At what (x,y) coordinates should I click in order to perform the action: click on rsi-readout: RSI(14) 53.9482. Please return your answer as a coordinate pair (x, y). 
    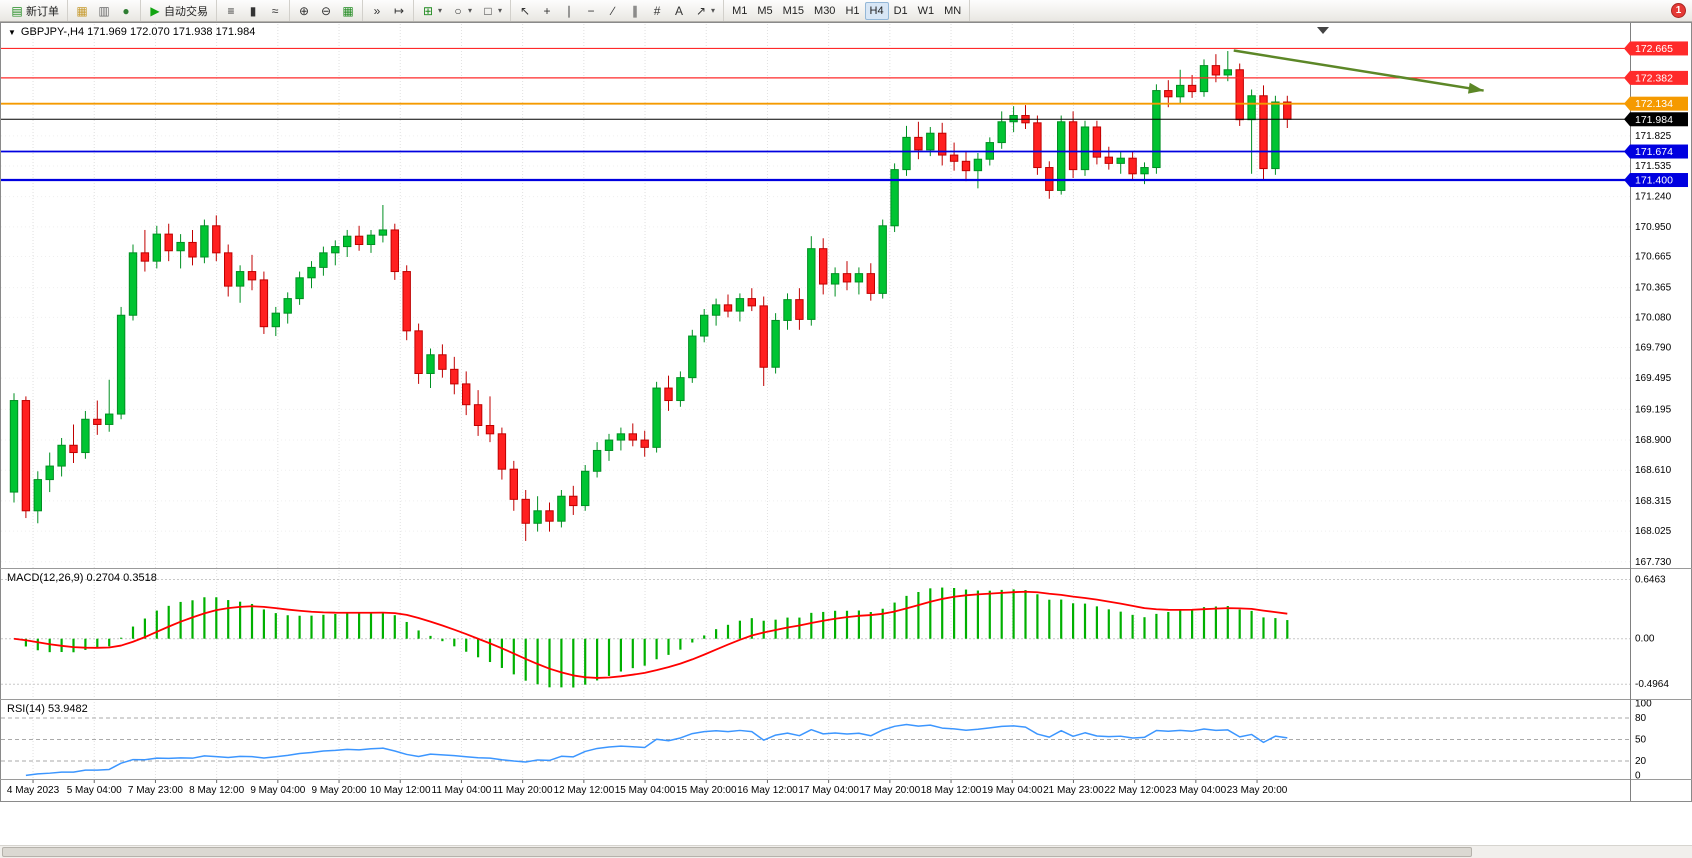
    Looking at the image, I should click on (47, 709).